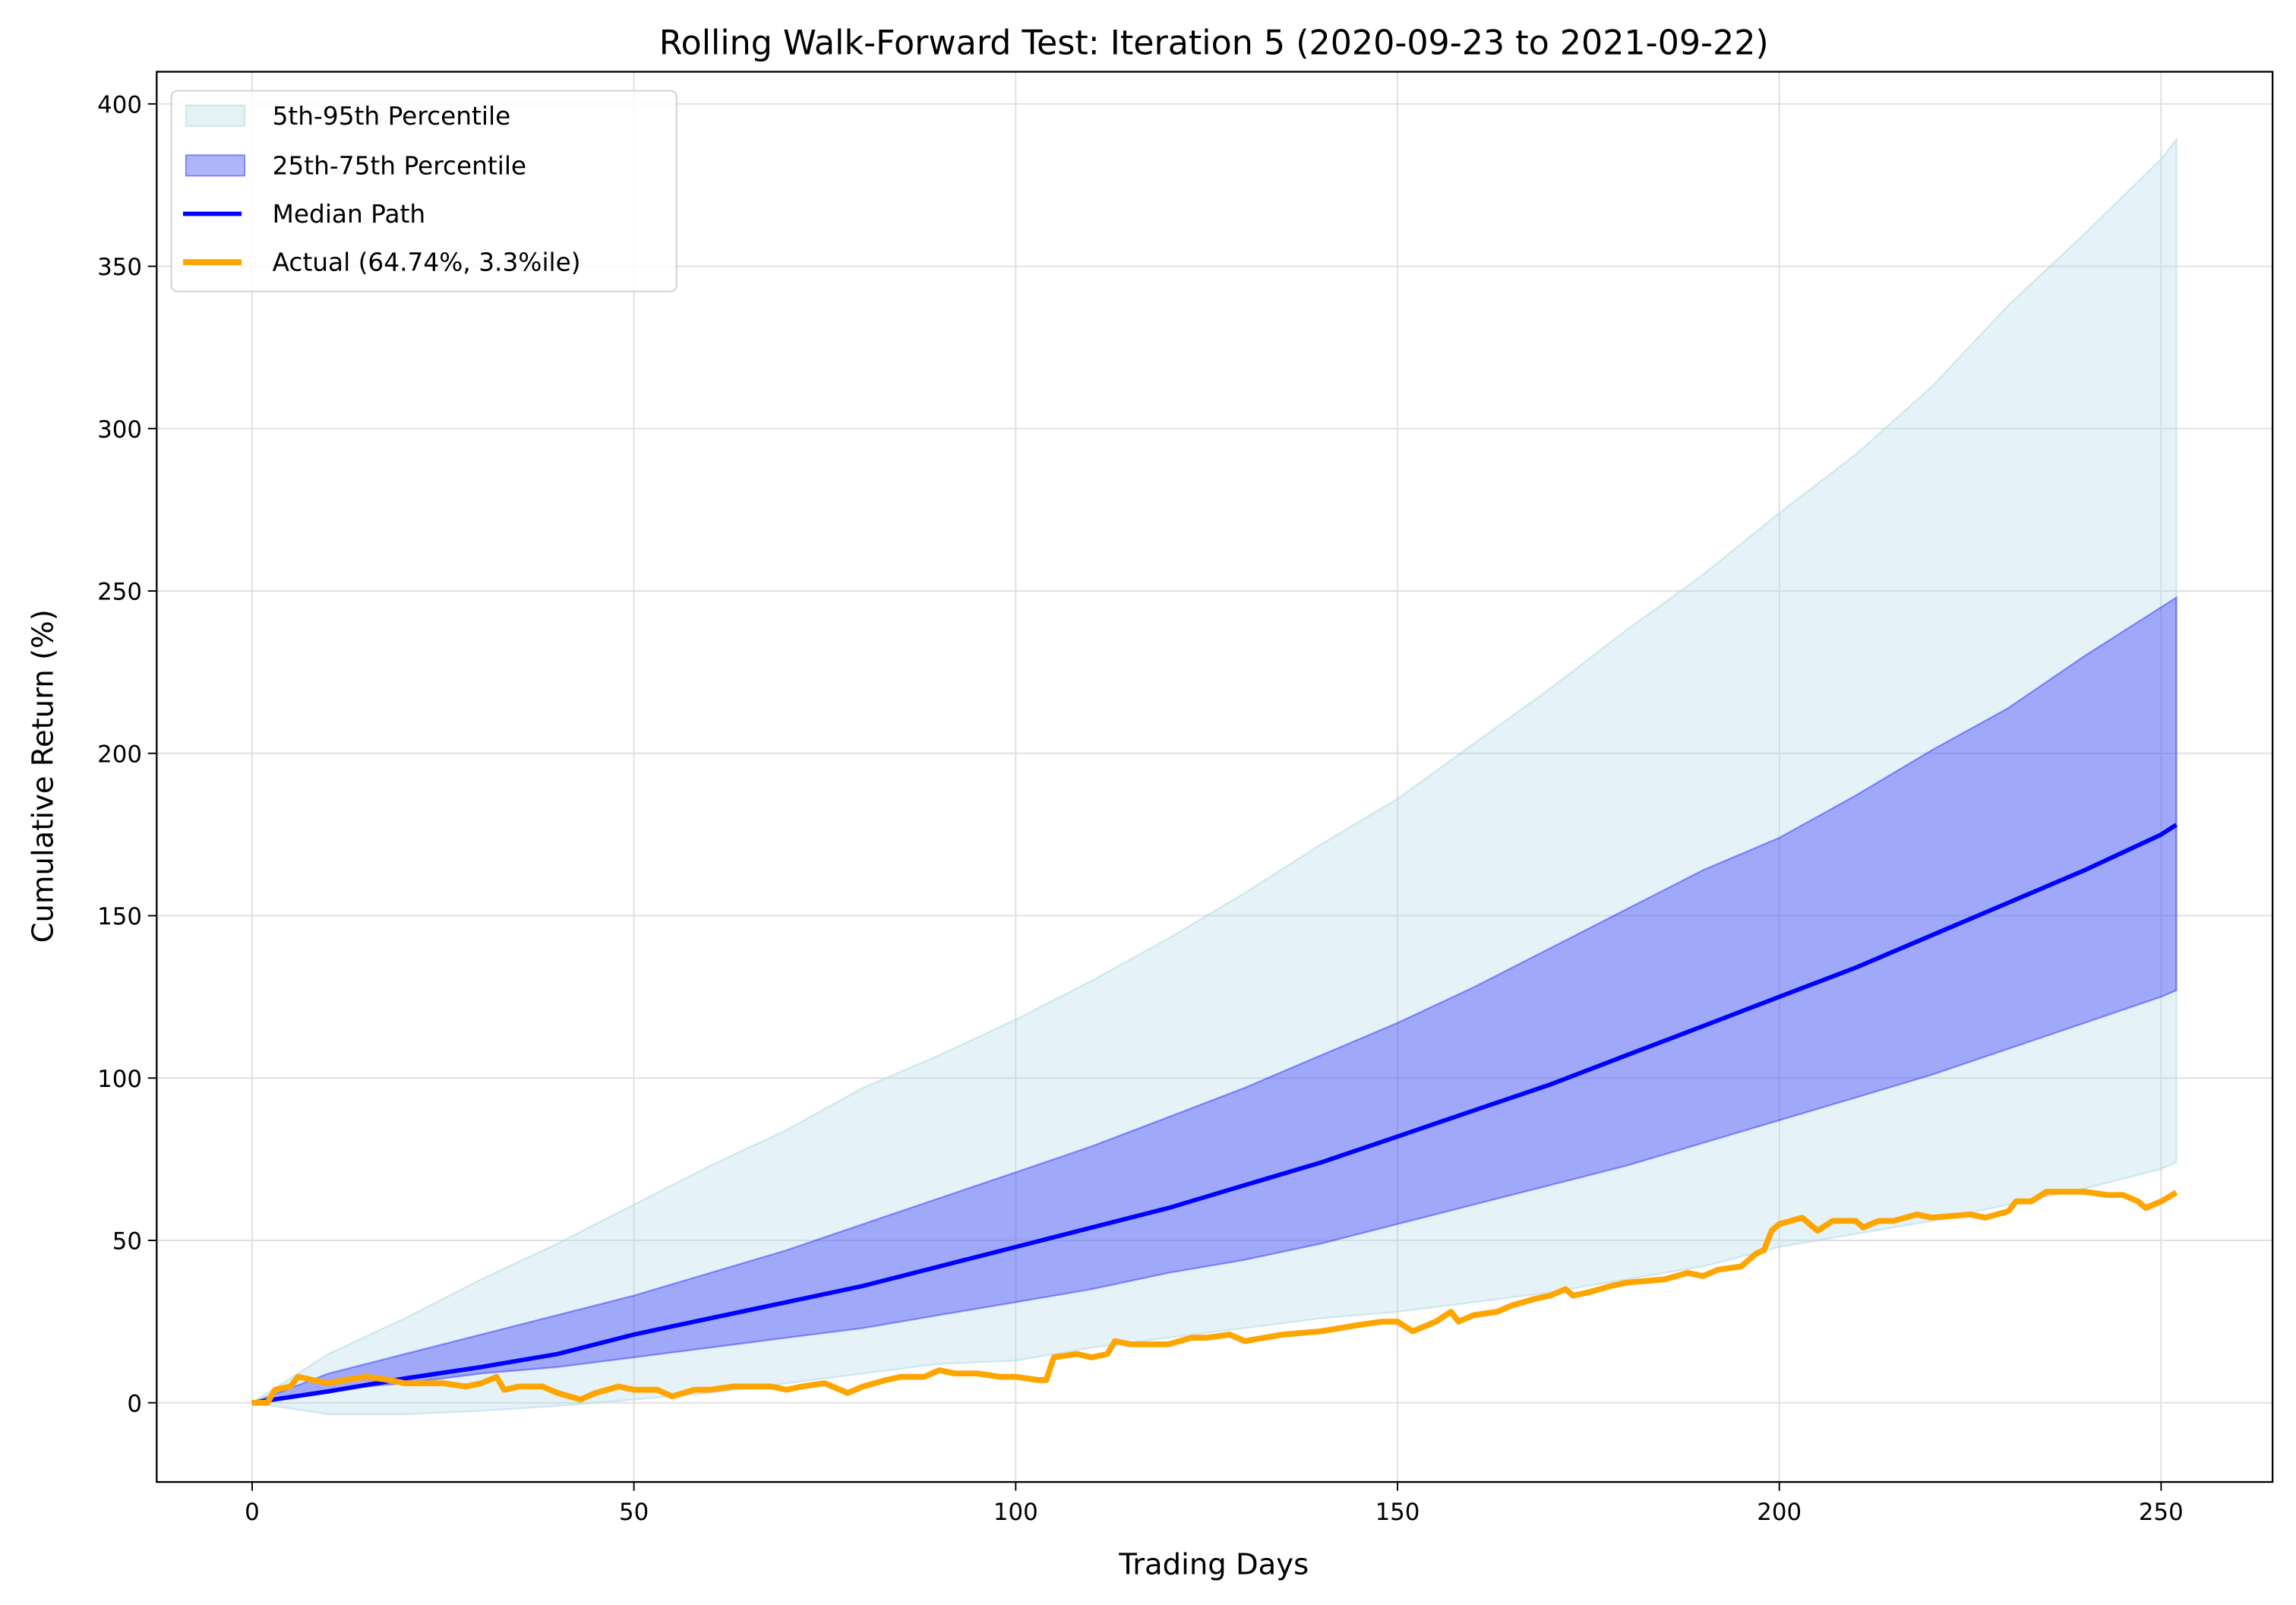 The image size is (2296, 1605). Describe the element at coordinates (119, 1079) in the screenshot. I see `y-tick-label: 100` at that location.